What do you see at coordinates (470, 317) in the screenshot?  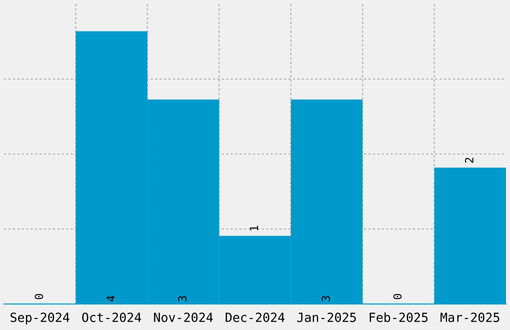 I see `x-tick-label: Mar-2025` at bounding box center [470, 317].